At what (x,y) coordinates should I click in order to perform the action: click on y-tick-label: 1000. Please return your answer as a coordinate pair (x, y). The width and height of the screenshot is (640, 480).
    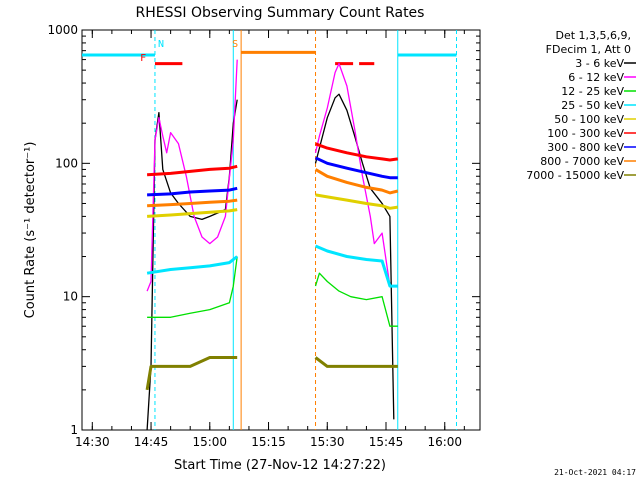
    Looking at the image, I should click on (62, 30).